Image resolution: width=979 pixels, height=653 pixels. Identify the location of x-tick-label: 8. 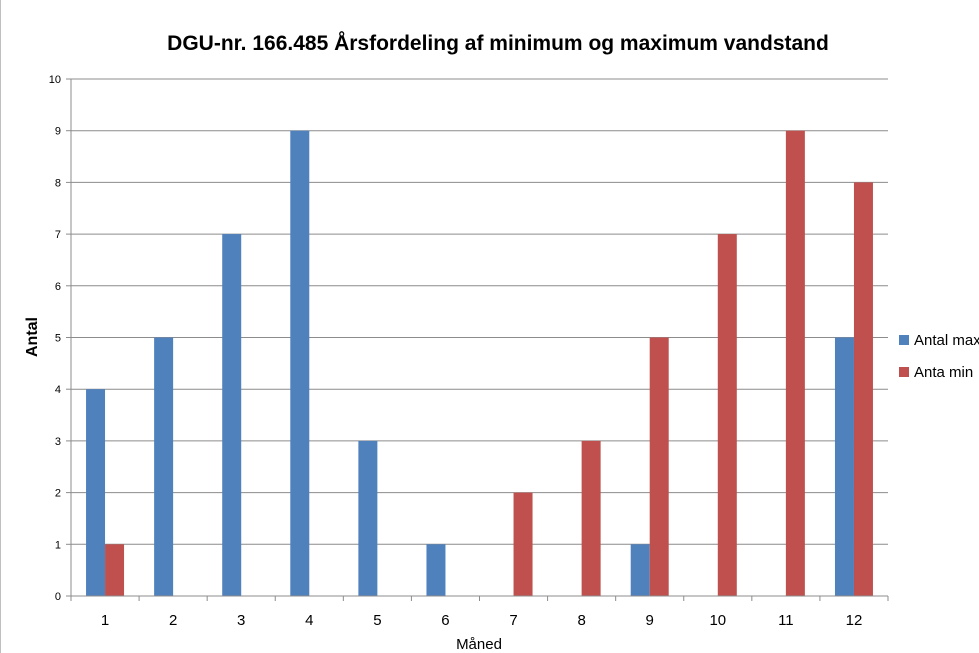
(581, 620).